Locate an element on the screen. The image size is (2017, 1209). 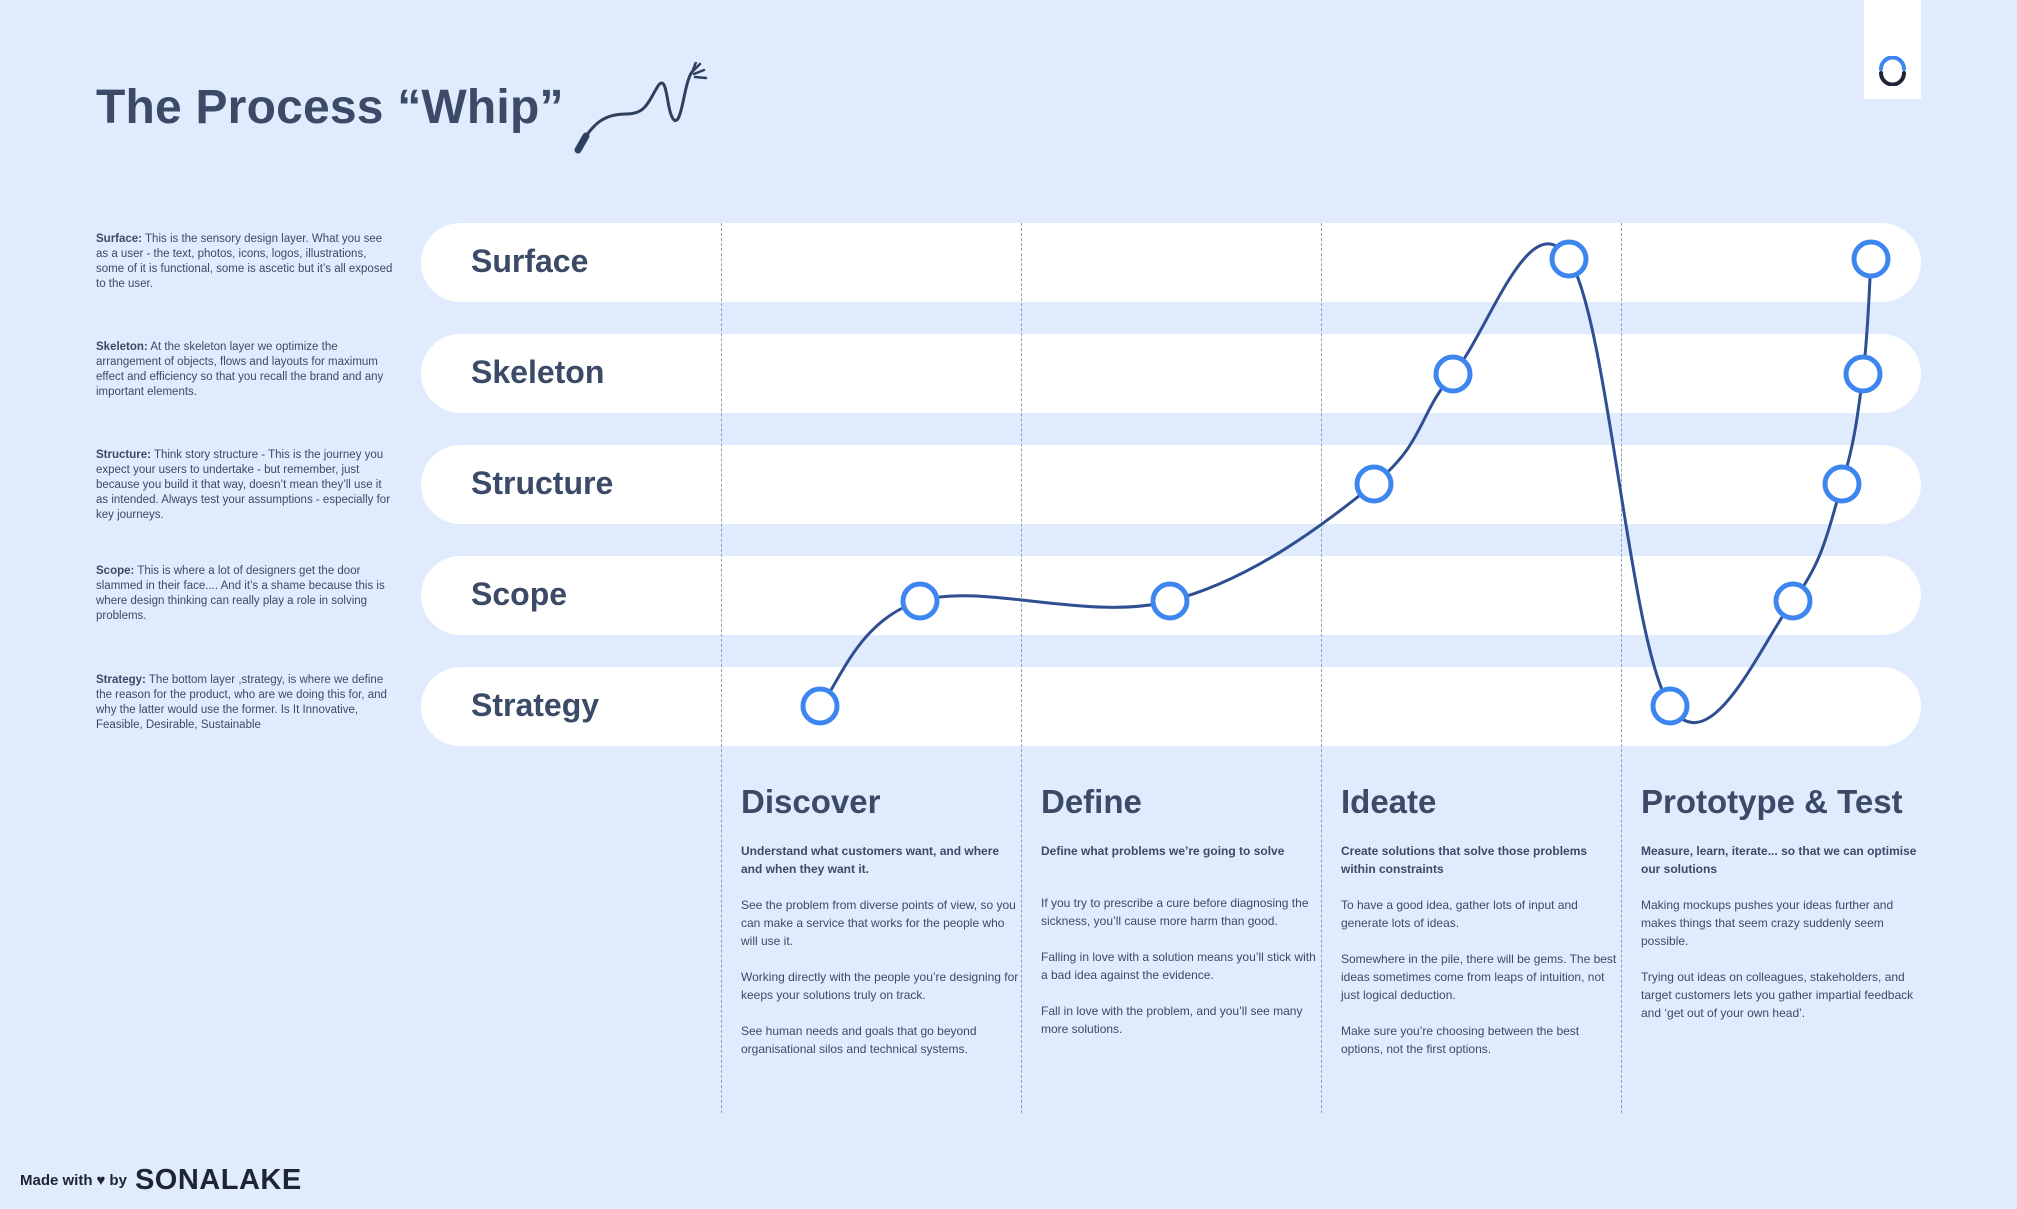
note-term: Strategy: is located at coordinates (121, 680).